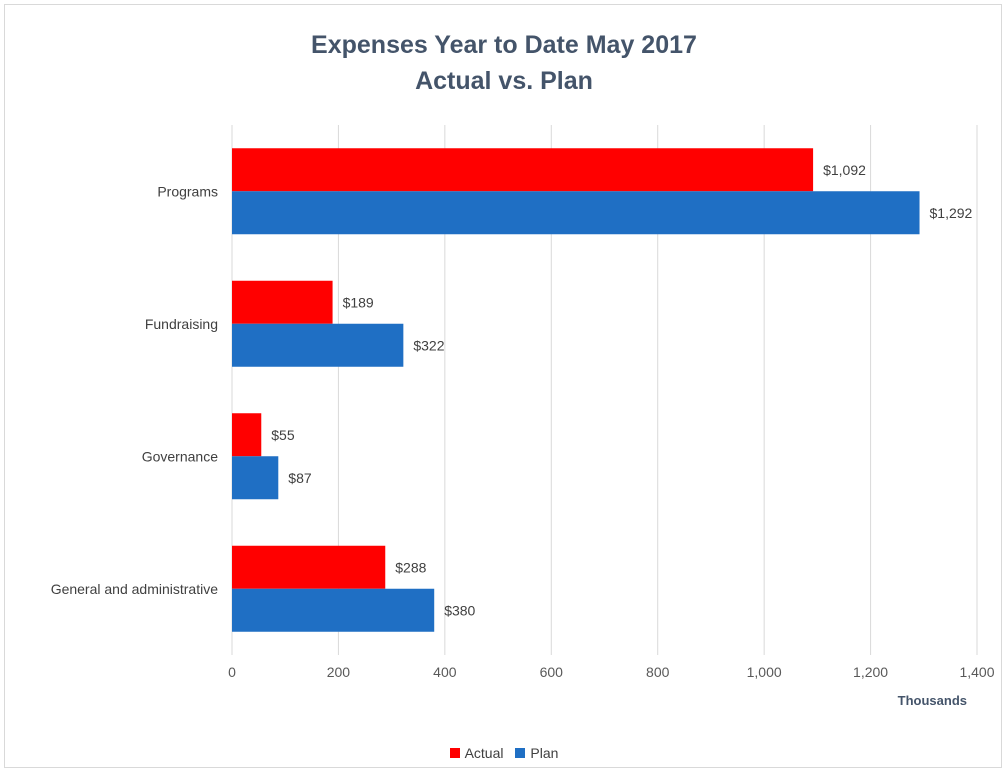 The height and width of the screenshot is (775, 1008). Describe the element at coordinates (764, 672) in the screenshot. I see `x-tick-label: 1,000` at that location.